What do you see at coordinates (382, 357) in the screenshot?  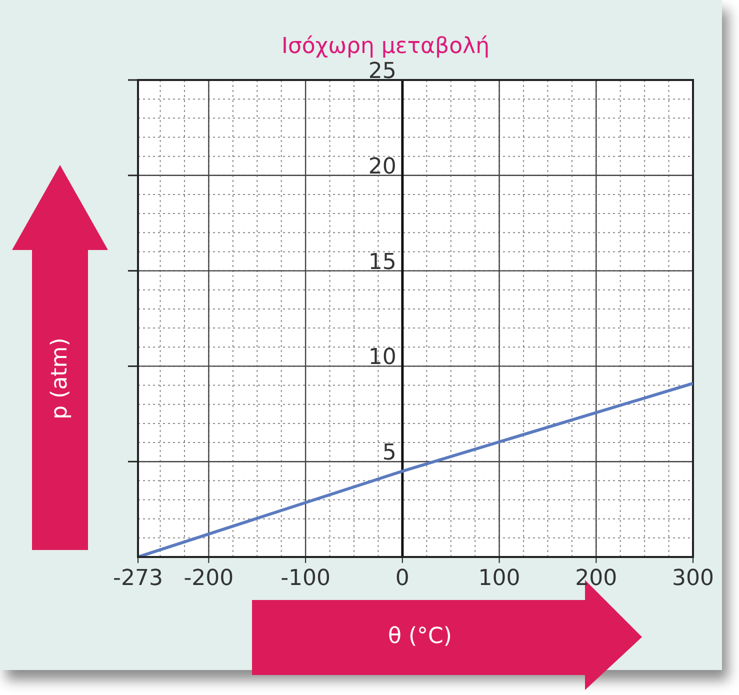 I see `y-tick-label: 10` at bounding box center [382, 357].